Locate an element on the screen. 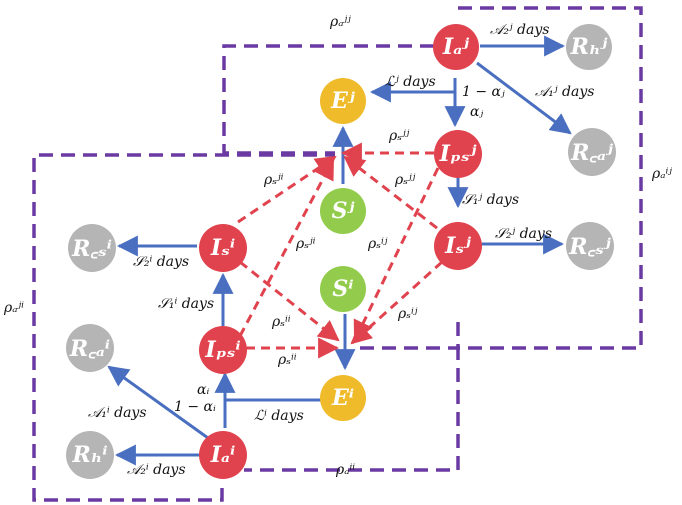 This screenshot has height=505, width=682. node-Ia-i: Iₐⁱ is located at coordinates (223, 455).